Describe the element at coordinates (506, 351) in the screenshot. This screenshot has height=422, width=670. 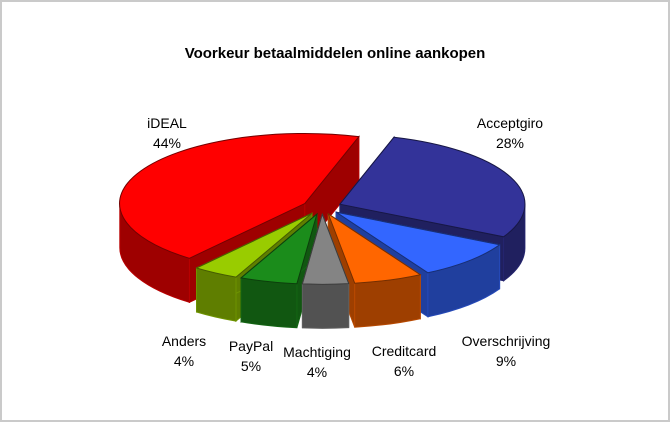
I see `slice-label-overschrijving: Overschrijving 9%` at that location.